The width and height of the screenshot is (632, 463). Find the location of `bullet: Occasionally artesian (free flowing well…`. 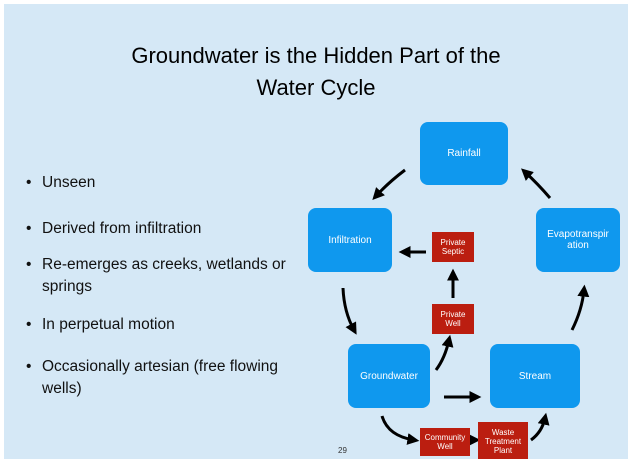

bullet: Occasionally artesian (free flowing well… is located at coordinates (156, 378).